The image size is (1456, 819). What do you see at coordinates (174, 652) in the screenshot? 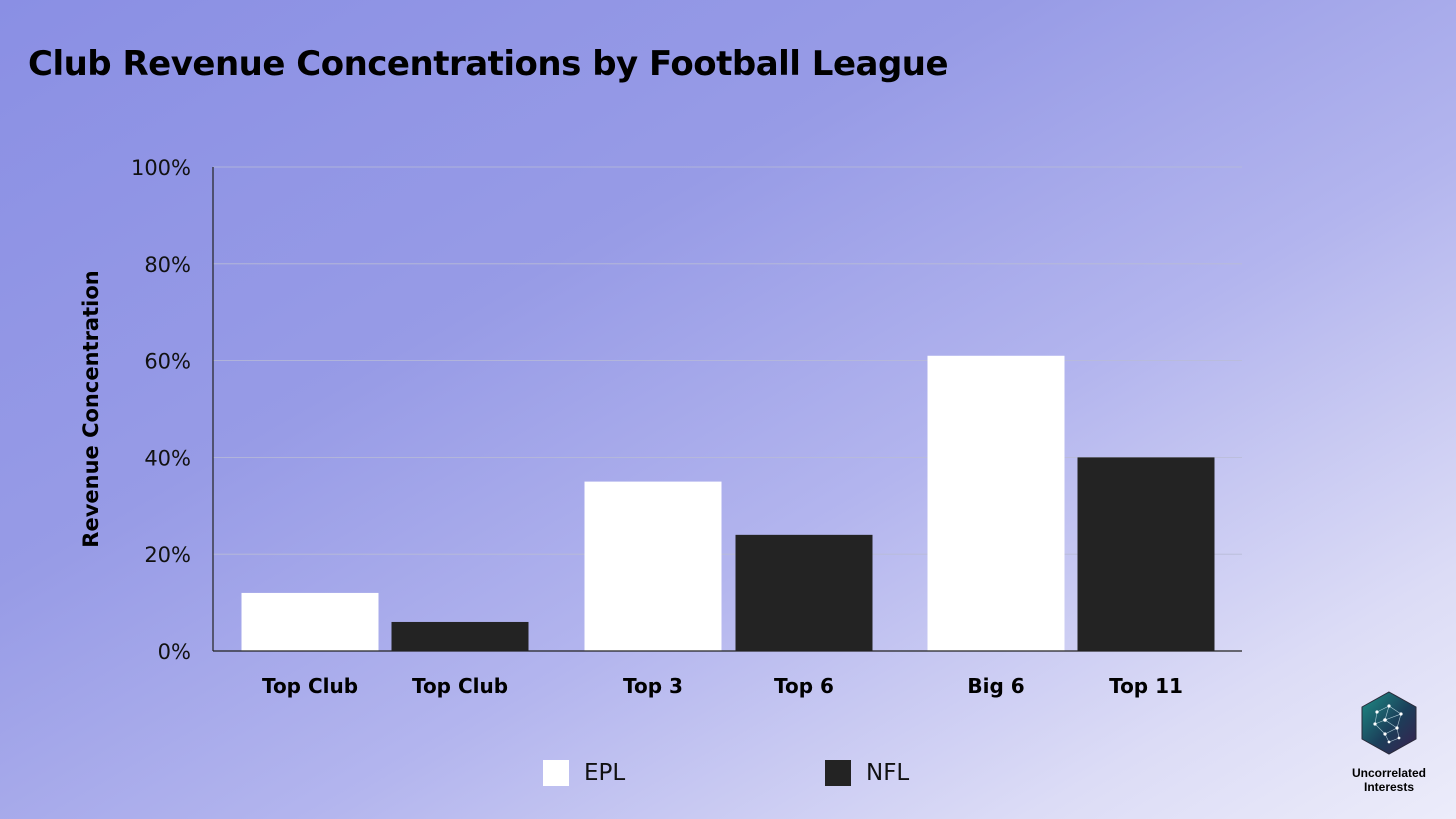
I see `y-tick-label: 0%` at bounding box center [174, 652].